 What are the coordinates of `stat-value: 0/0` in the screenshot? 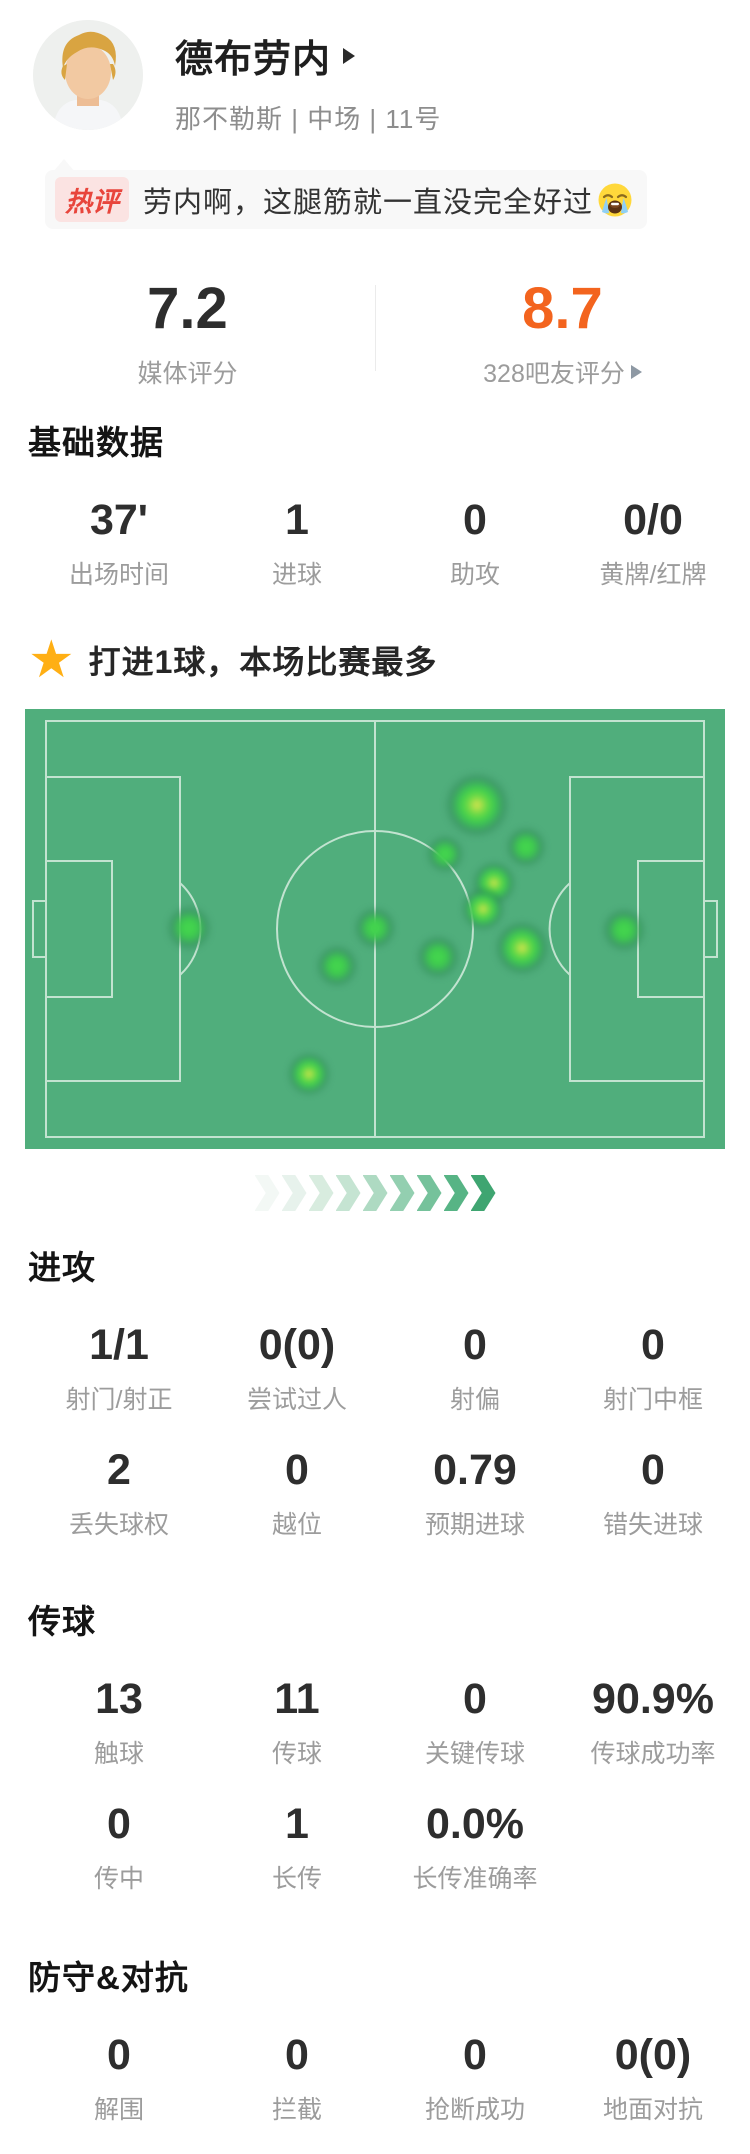 It's located at (653, 520).